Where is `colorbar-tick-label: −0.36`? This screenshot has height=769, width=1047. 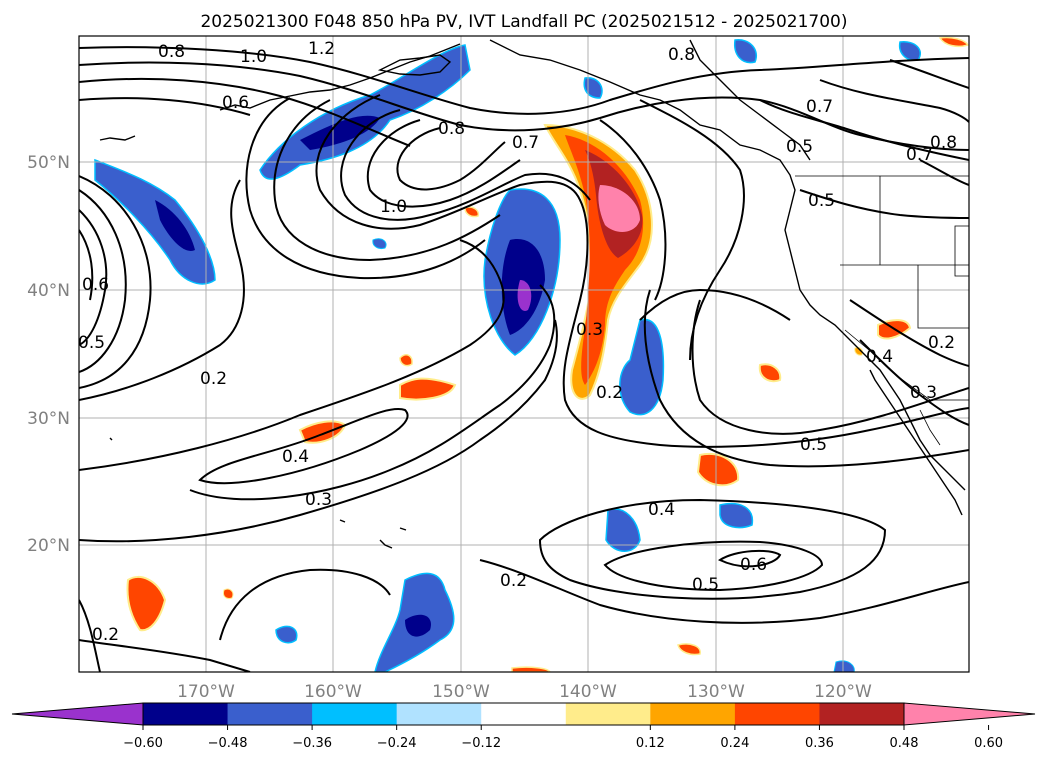 colorbar-tick-label: −0.36 is located at coordinates (312, 743).